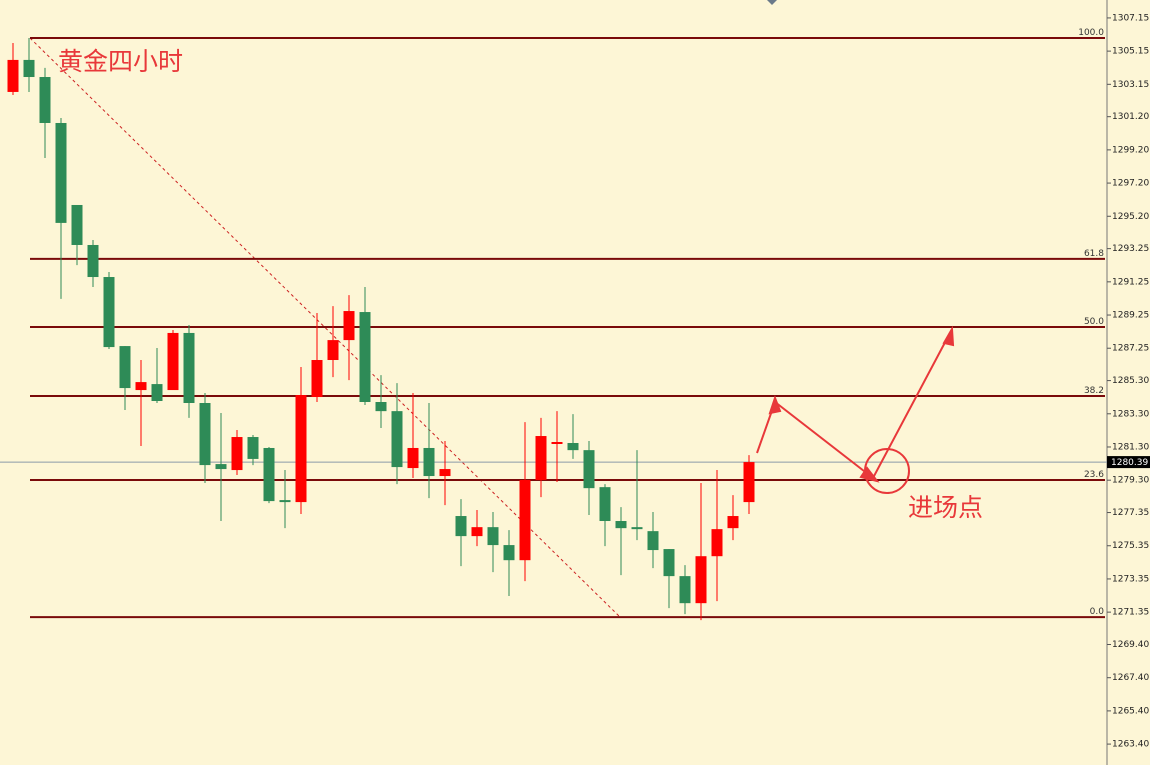  Describe the element at coordinates (1130, 85) in the screenshot. I see `y-tick-label: 1303.15` at that location.